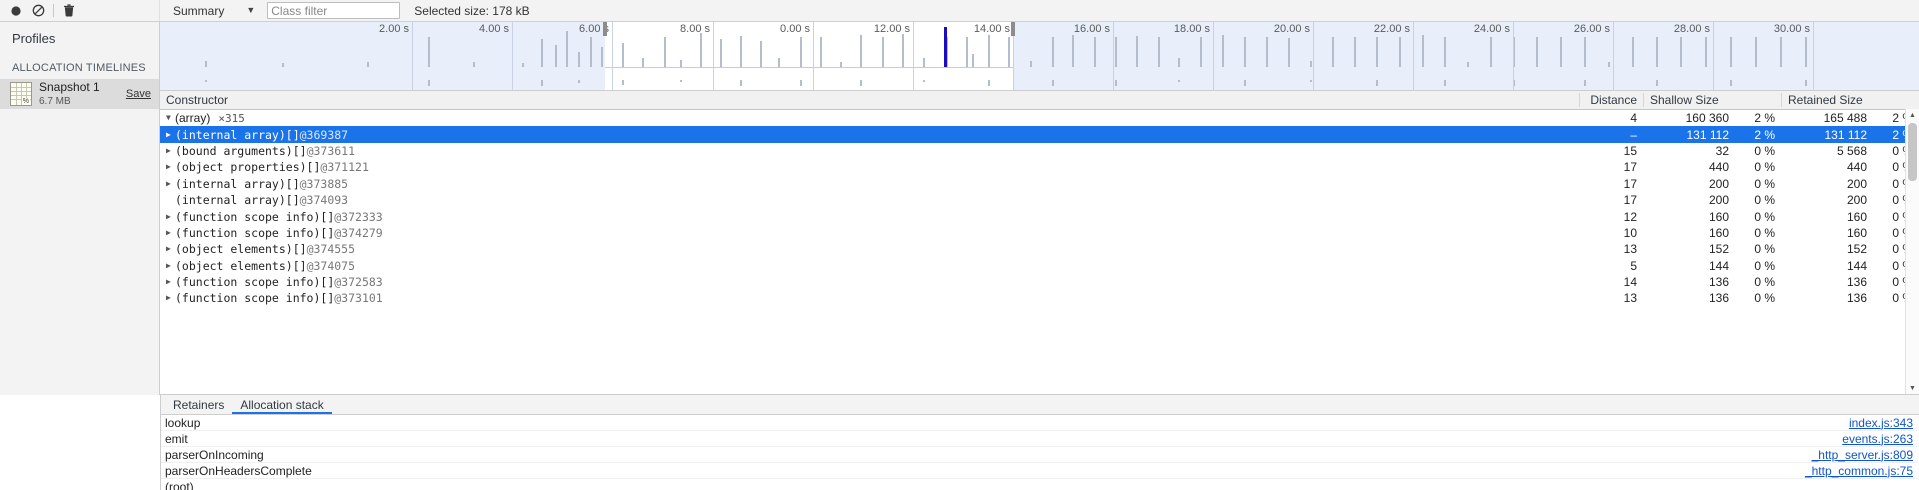  I want to click on table-row: ▼ (array) ×315 4 160 360 2 % 165 488 2 %, so click(1039, 118).